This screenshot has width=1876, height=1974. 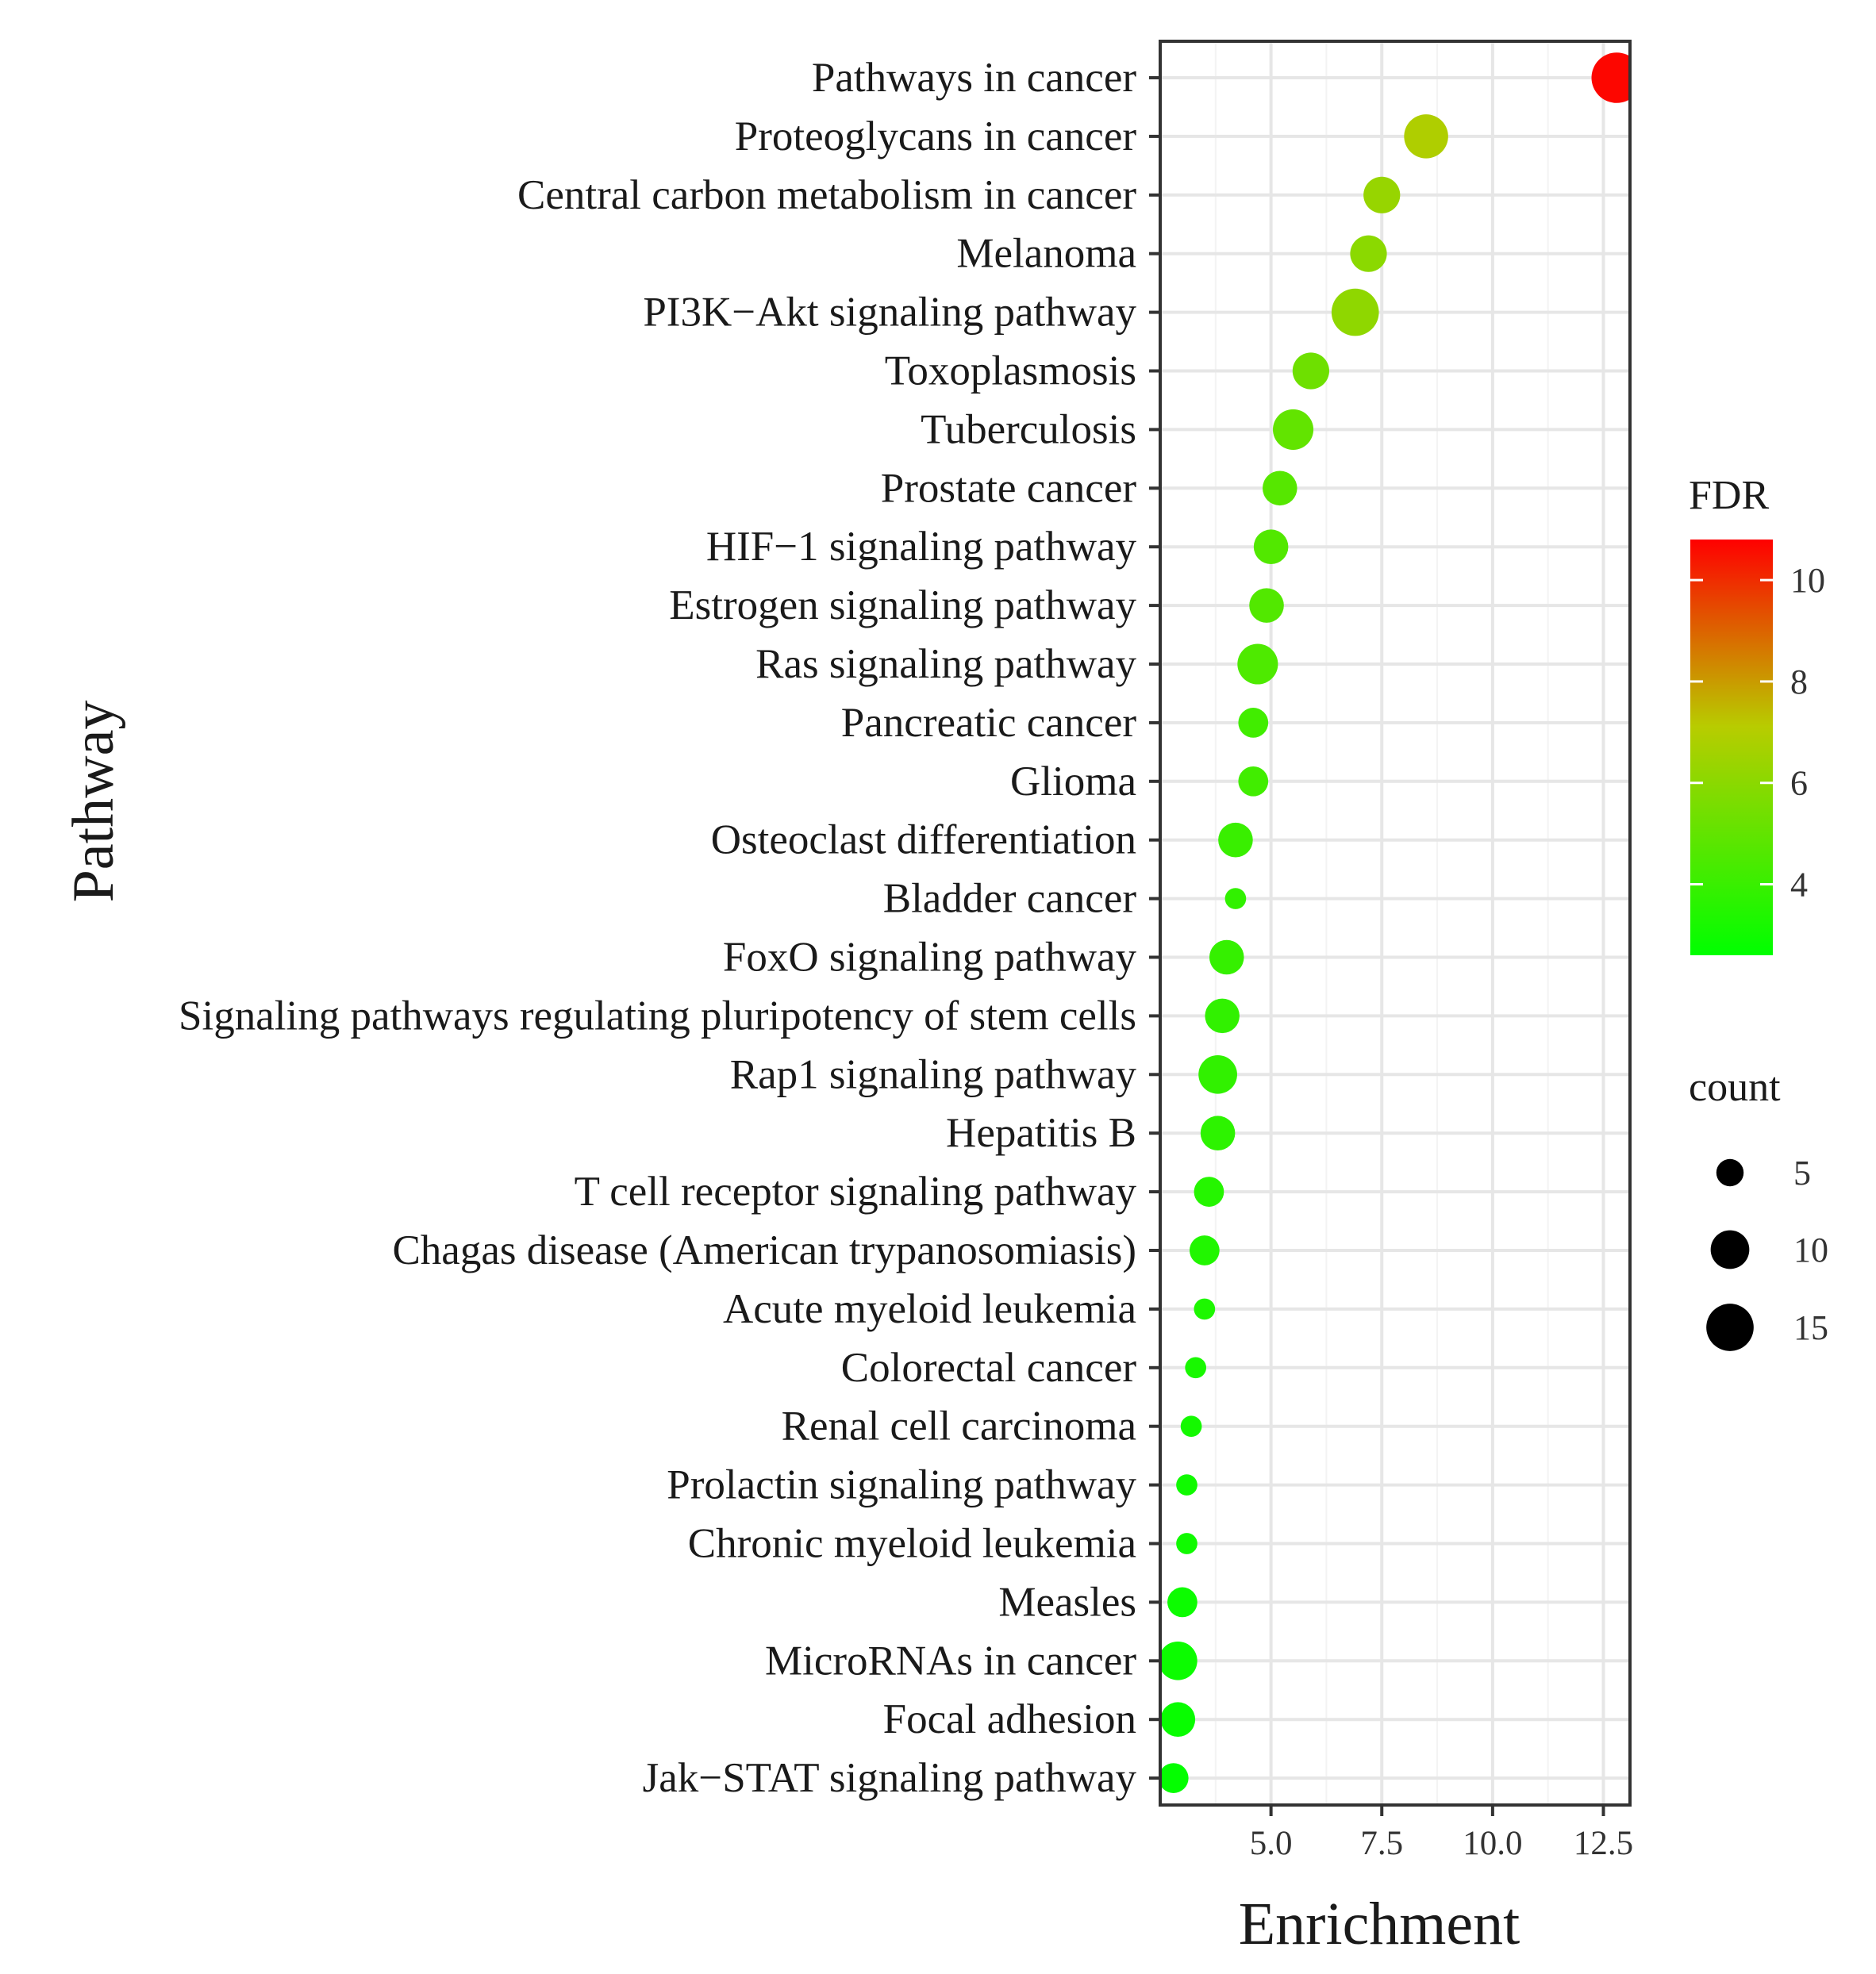 I want to click on y-tick-label: MicroRNAs in cancer, so click(x=950, y=1661).